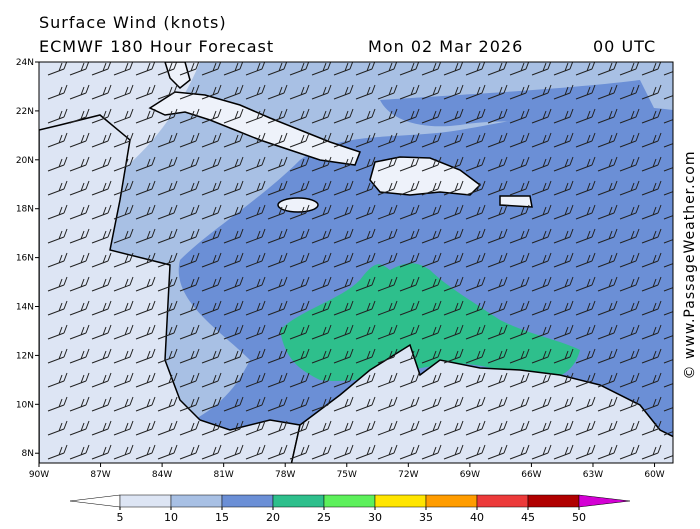 The height and width of the screenshot is (529, 700). Describe the element at coordinates (604, 501) in the screenshot. I see `colorbar-over` at that location.